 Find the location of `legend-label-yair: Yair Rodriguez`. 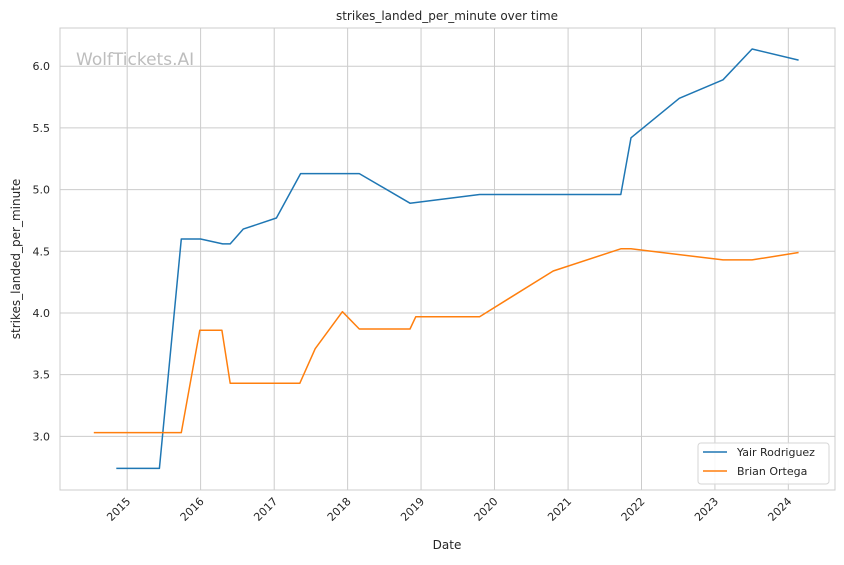

legend-label-yair: Yair Rodriguez is located at coordinates (775, 452).